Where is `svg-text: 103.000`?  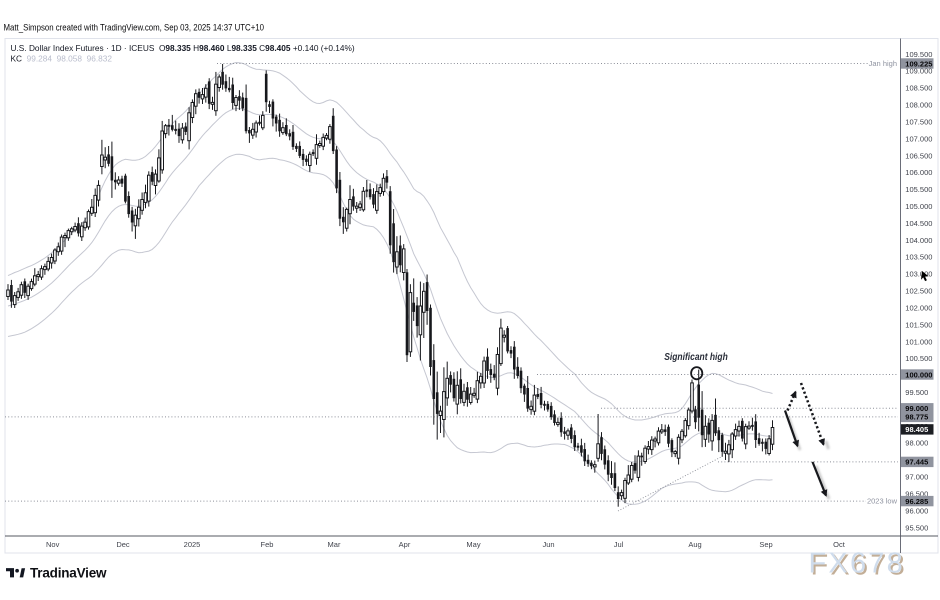
svg-text: 103.000 is located at coordinates (918, 274).